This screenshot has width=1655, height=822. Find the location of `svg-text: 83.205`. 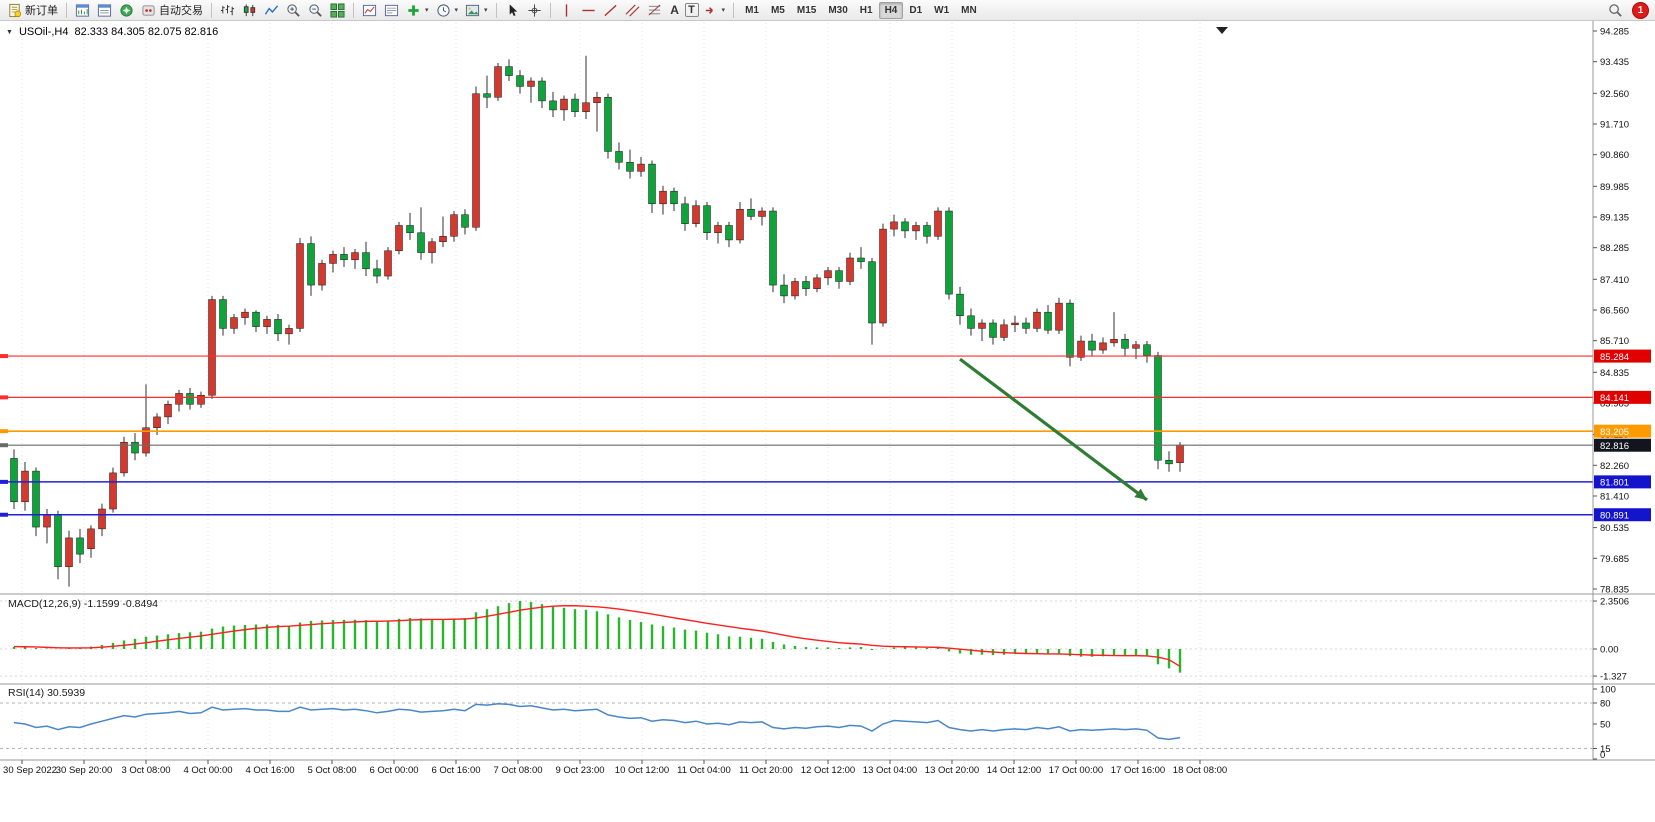

svg-text: 83.205 is located at coordinates (1614, 432).